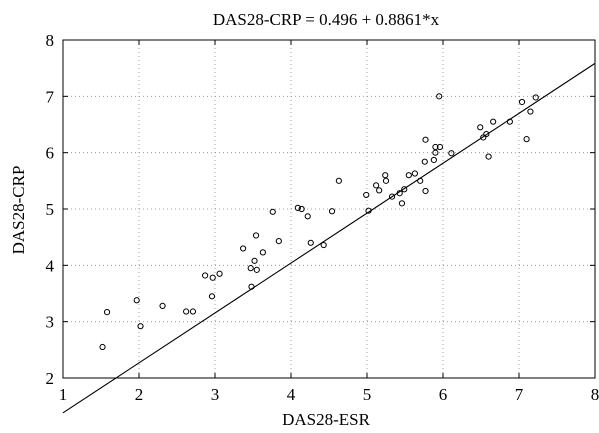 The height and width of the screenshot is (433, 599). What do you see at coordinates (63, 394) in the screenshot?
I see `x-tick-label: 1` at bounding box center [63, 394].